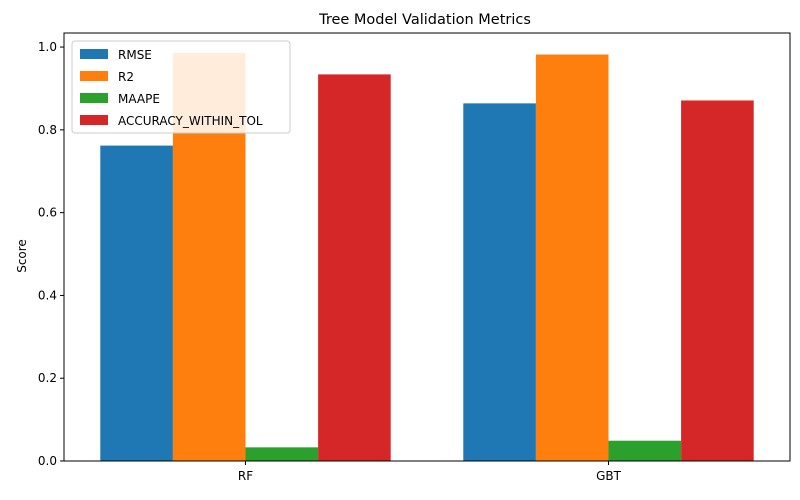 This screenshot has height=500, width=800. Describe the element at coordinates (717, 280) in the screenshot. I see `bar-accuracy-within-tol-gbt` at that location.